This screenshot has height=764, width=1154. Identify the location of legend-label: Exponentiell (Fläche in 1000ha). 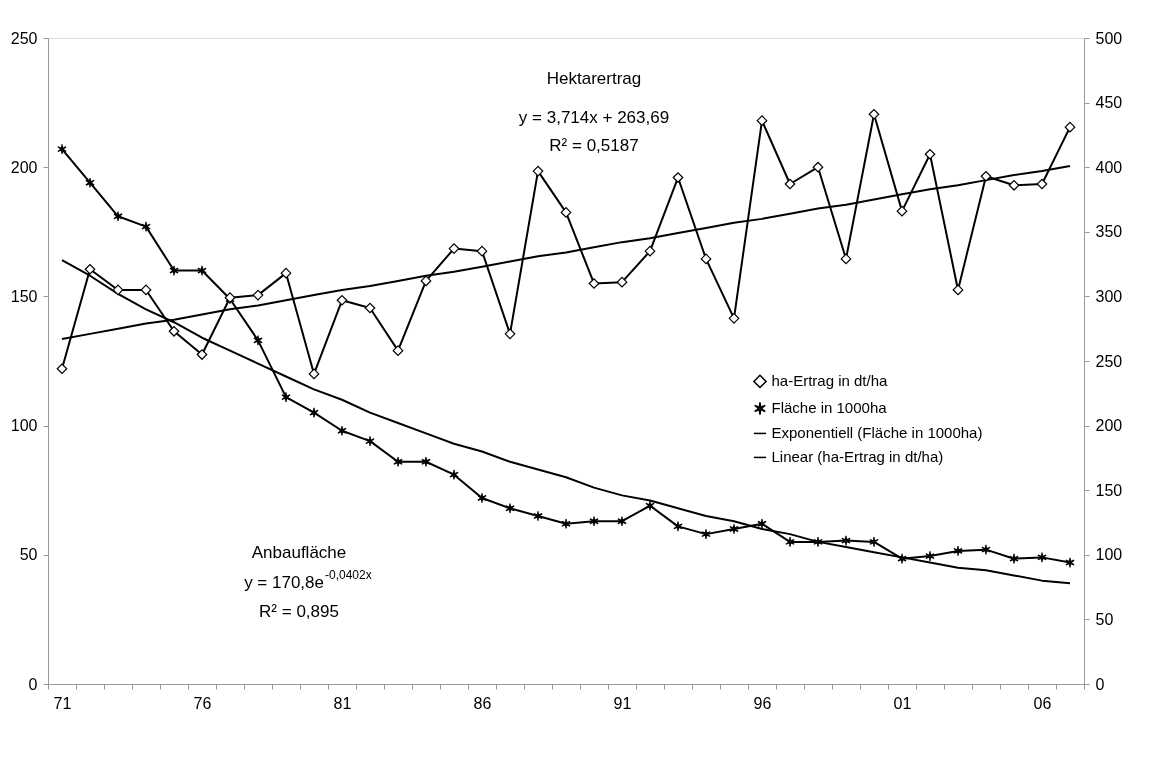
(877, 433).